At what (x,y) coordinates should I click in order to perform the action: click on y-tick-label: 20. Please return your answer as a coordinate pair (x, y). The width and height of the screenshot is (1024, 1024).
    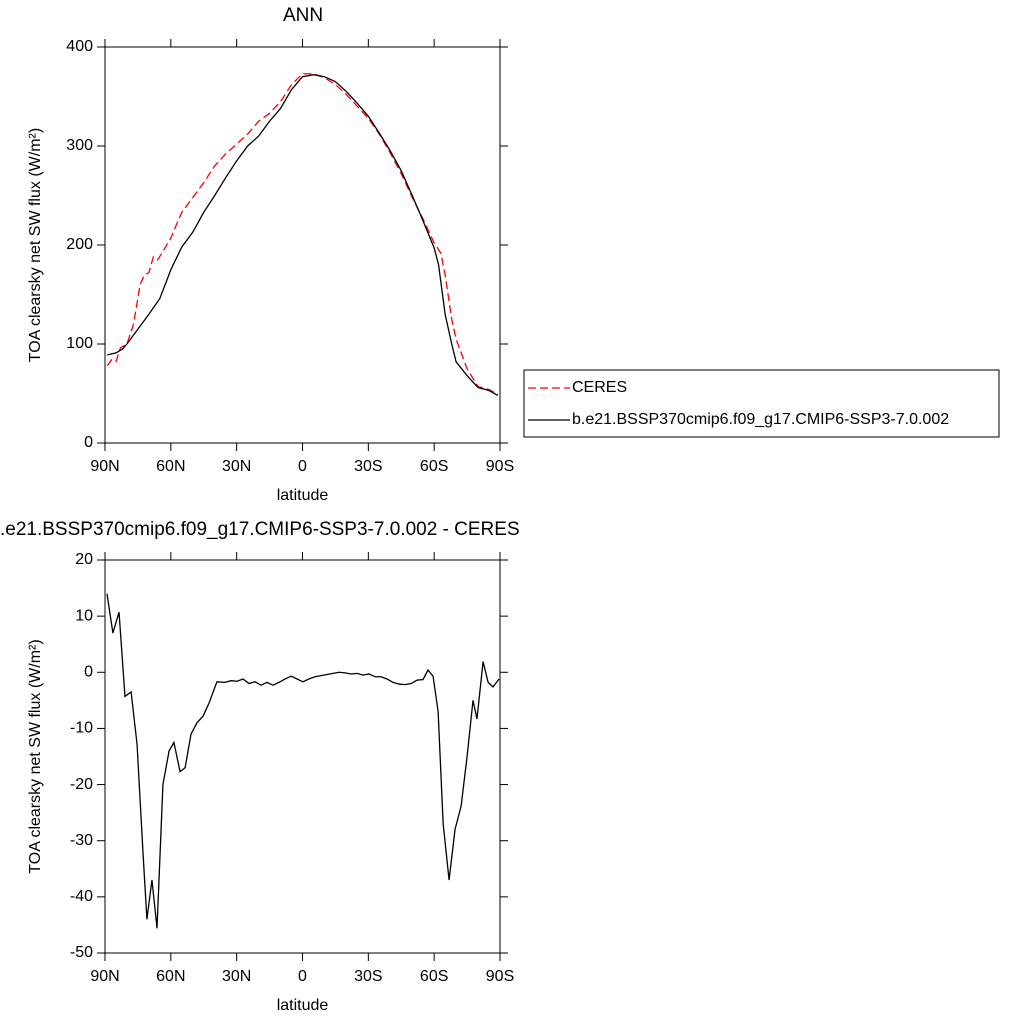
    Looking at the image, I should click on (84, 559).